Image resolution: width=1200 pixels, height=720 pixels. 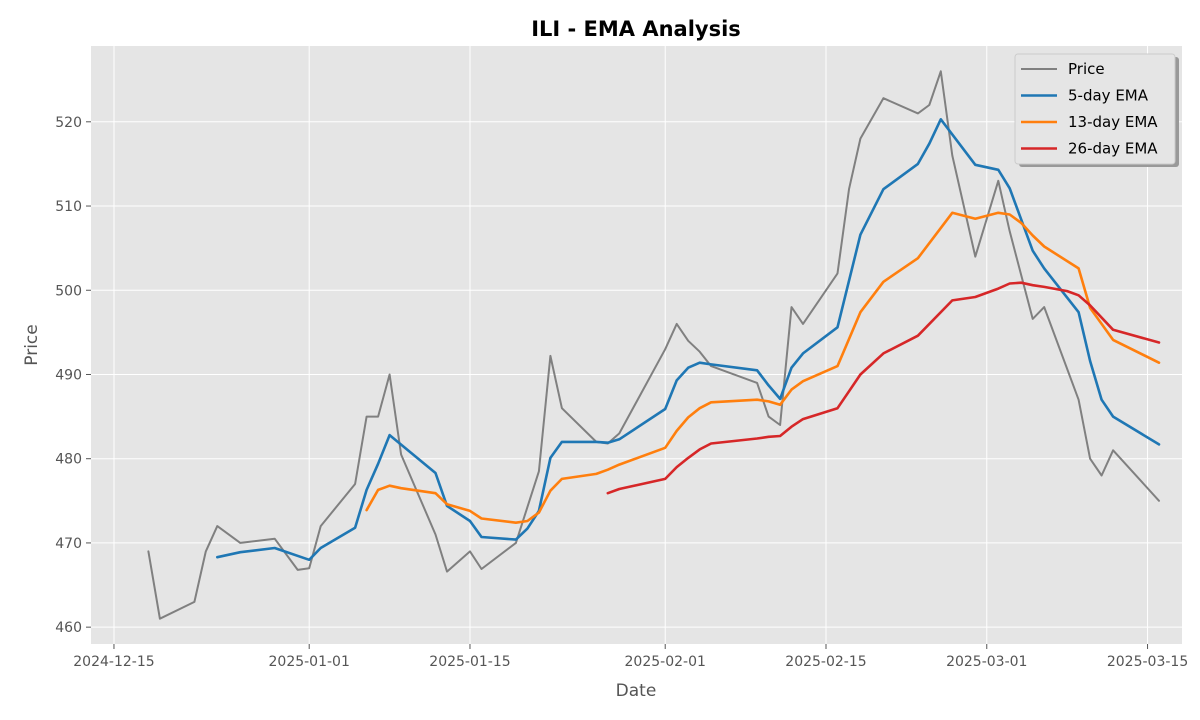 I want to click on y-tick-label: 480, so click(x=68, y=460).